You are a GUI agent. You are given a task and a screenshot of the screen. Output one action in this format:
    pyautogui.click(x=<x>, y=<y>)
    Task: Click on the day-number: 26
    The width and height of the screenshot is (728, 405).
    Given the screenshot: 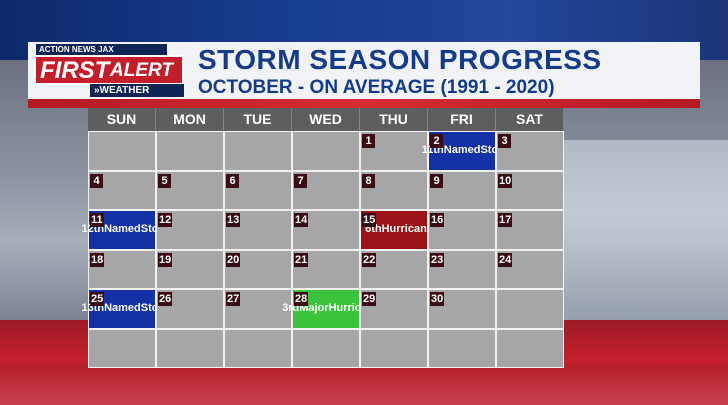 What is the action you would take?
    pyautogui.click(x=165, y=299)
    